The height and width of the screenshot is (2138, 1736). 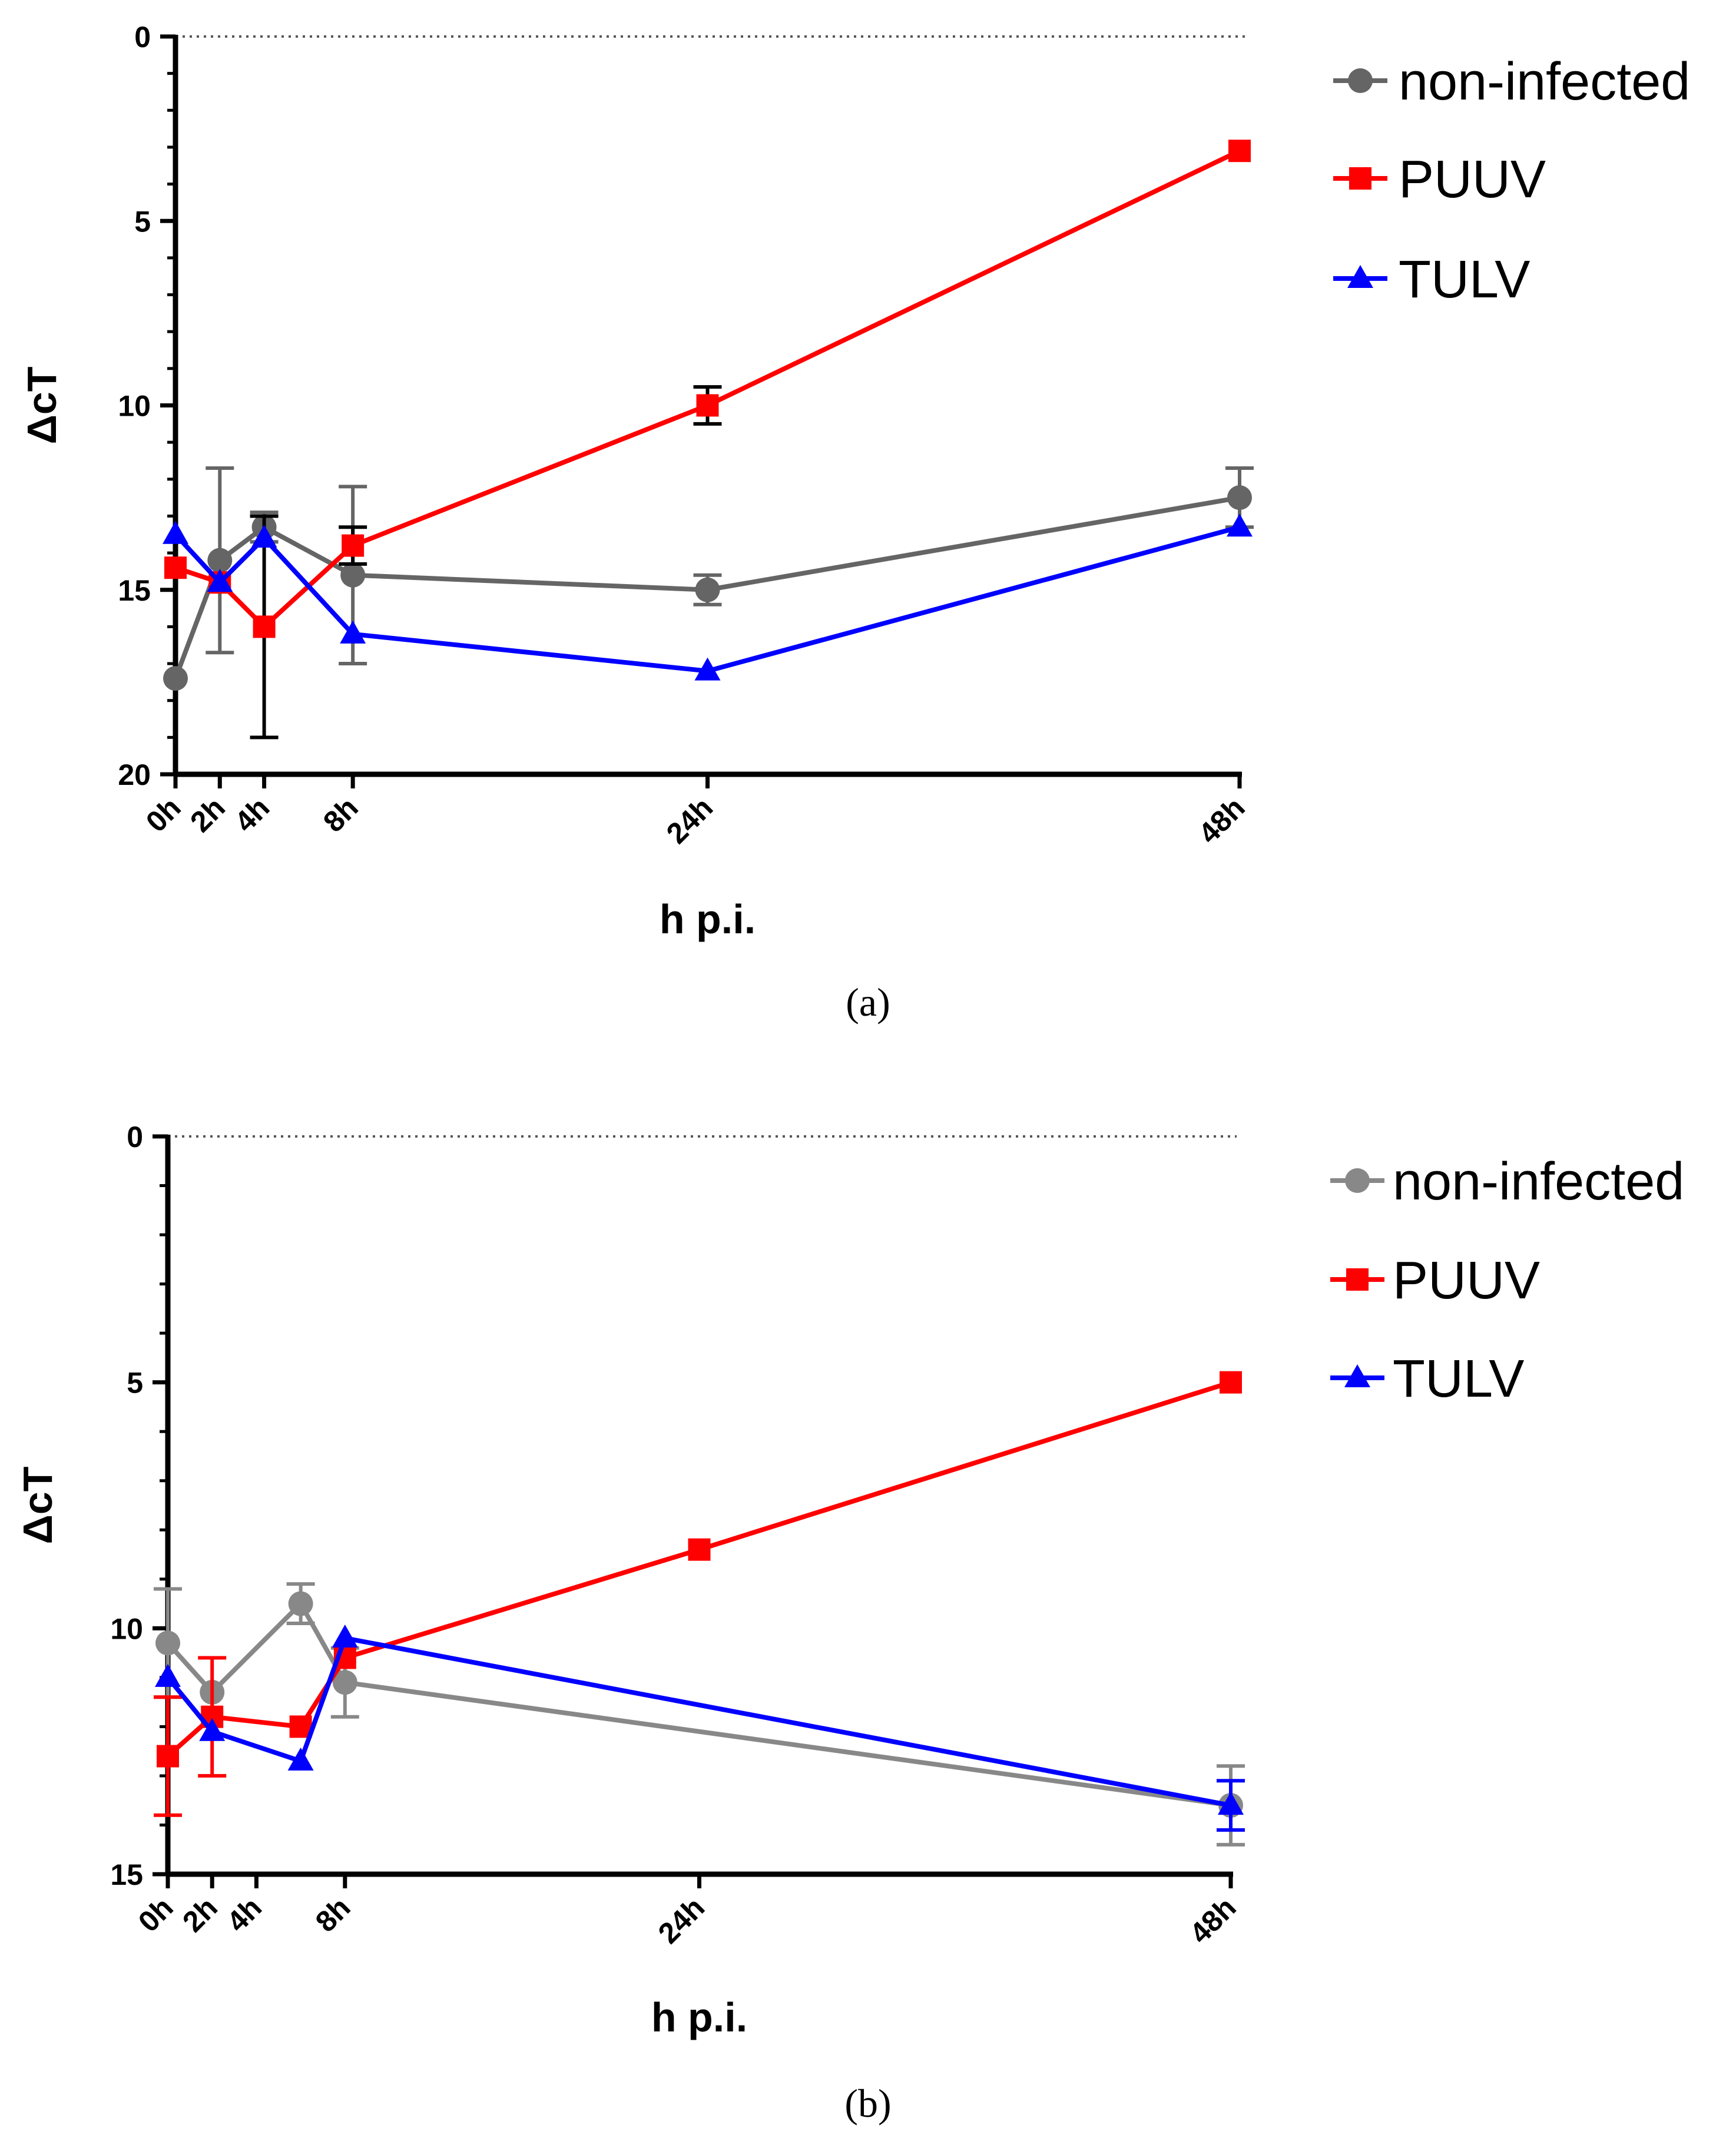 What do you see at coordinates (134, 774) in the screenshot?
I see `y-tick-label: 20` at bounding box center [134, 774].